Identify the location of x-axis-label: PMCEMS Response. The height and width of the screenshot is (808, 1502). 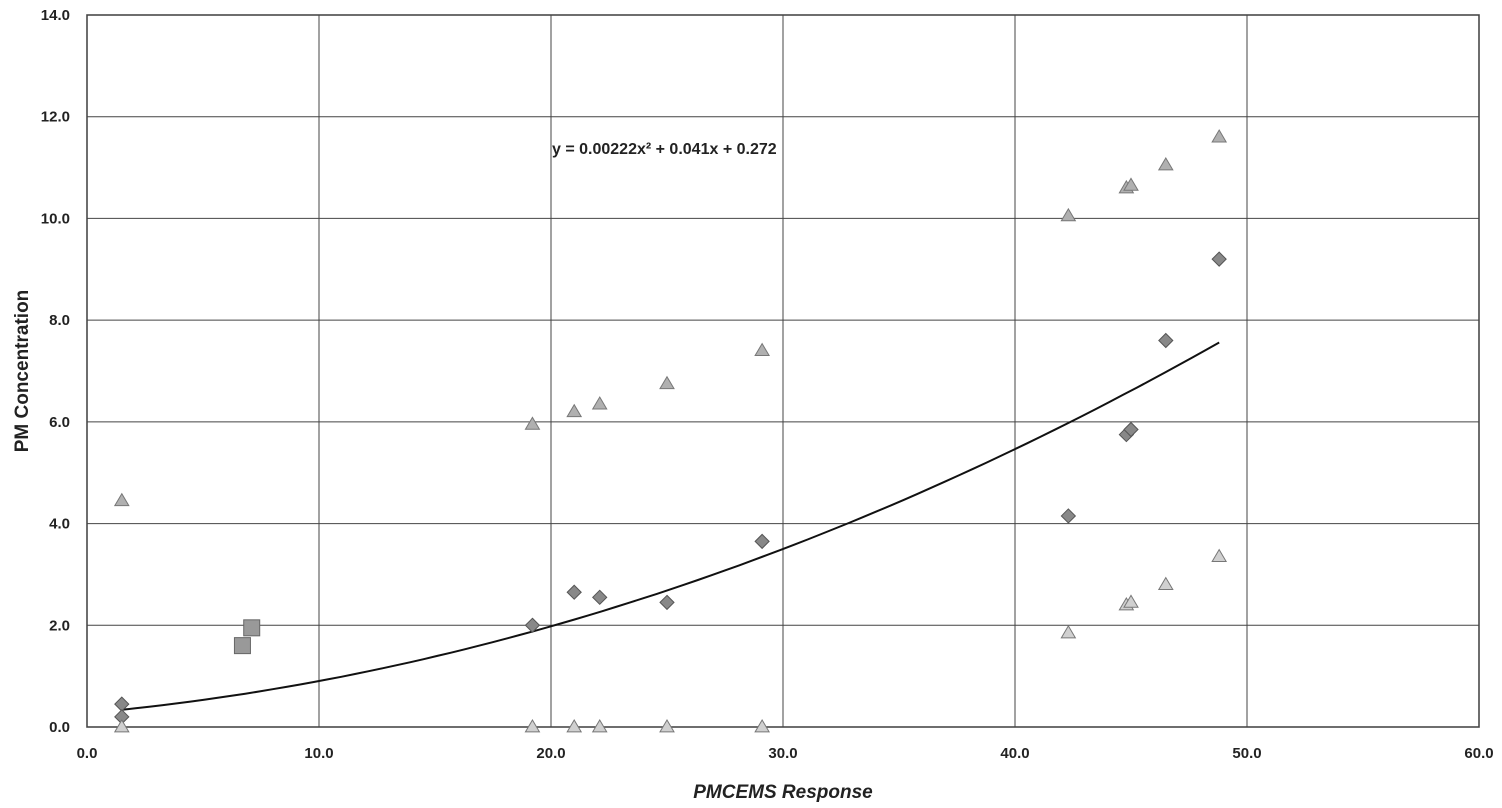
(783, 792).